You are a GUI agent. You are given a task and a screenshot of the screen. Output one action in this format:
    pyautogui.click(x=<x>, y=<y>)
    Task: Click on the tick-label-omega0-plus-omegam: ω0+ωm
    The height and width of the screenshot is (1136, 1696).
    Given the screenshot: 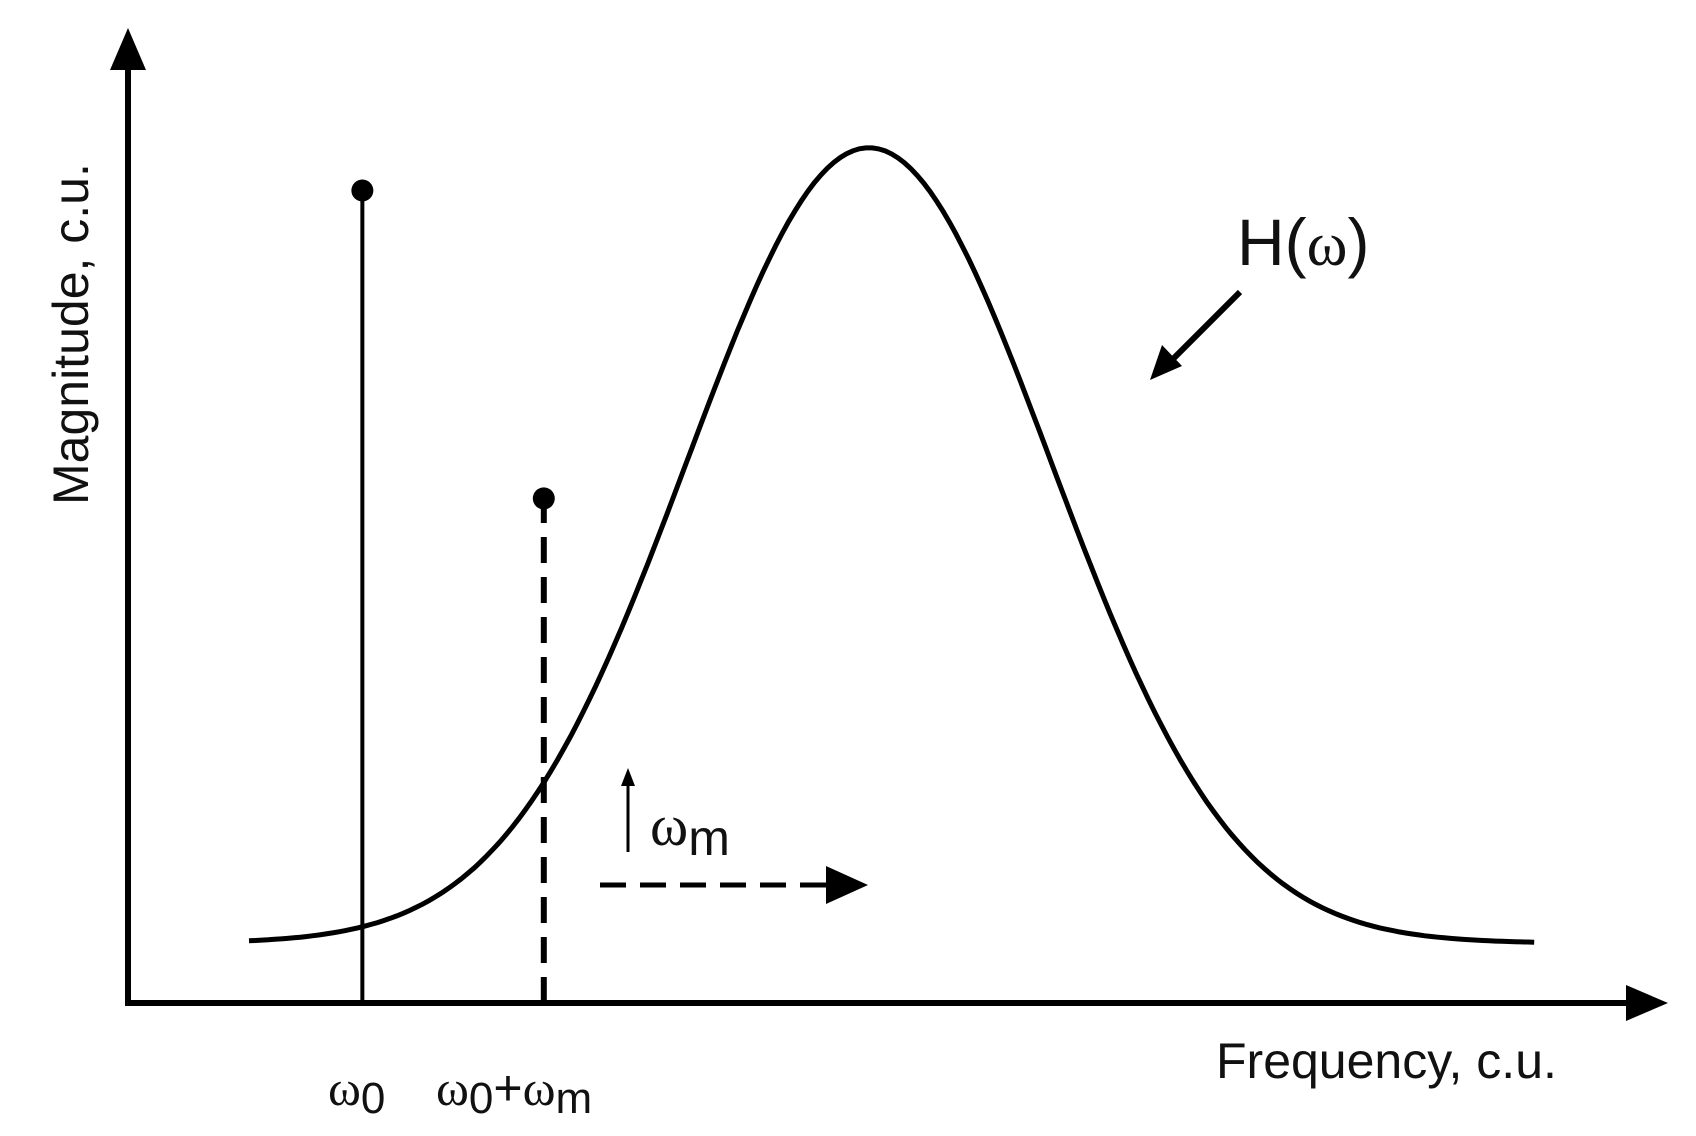 What is the action you would take?
    pyautogui.click(x=514, y=1091)
    